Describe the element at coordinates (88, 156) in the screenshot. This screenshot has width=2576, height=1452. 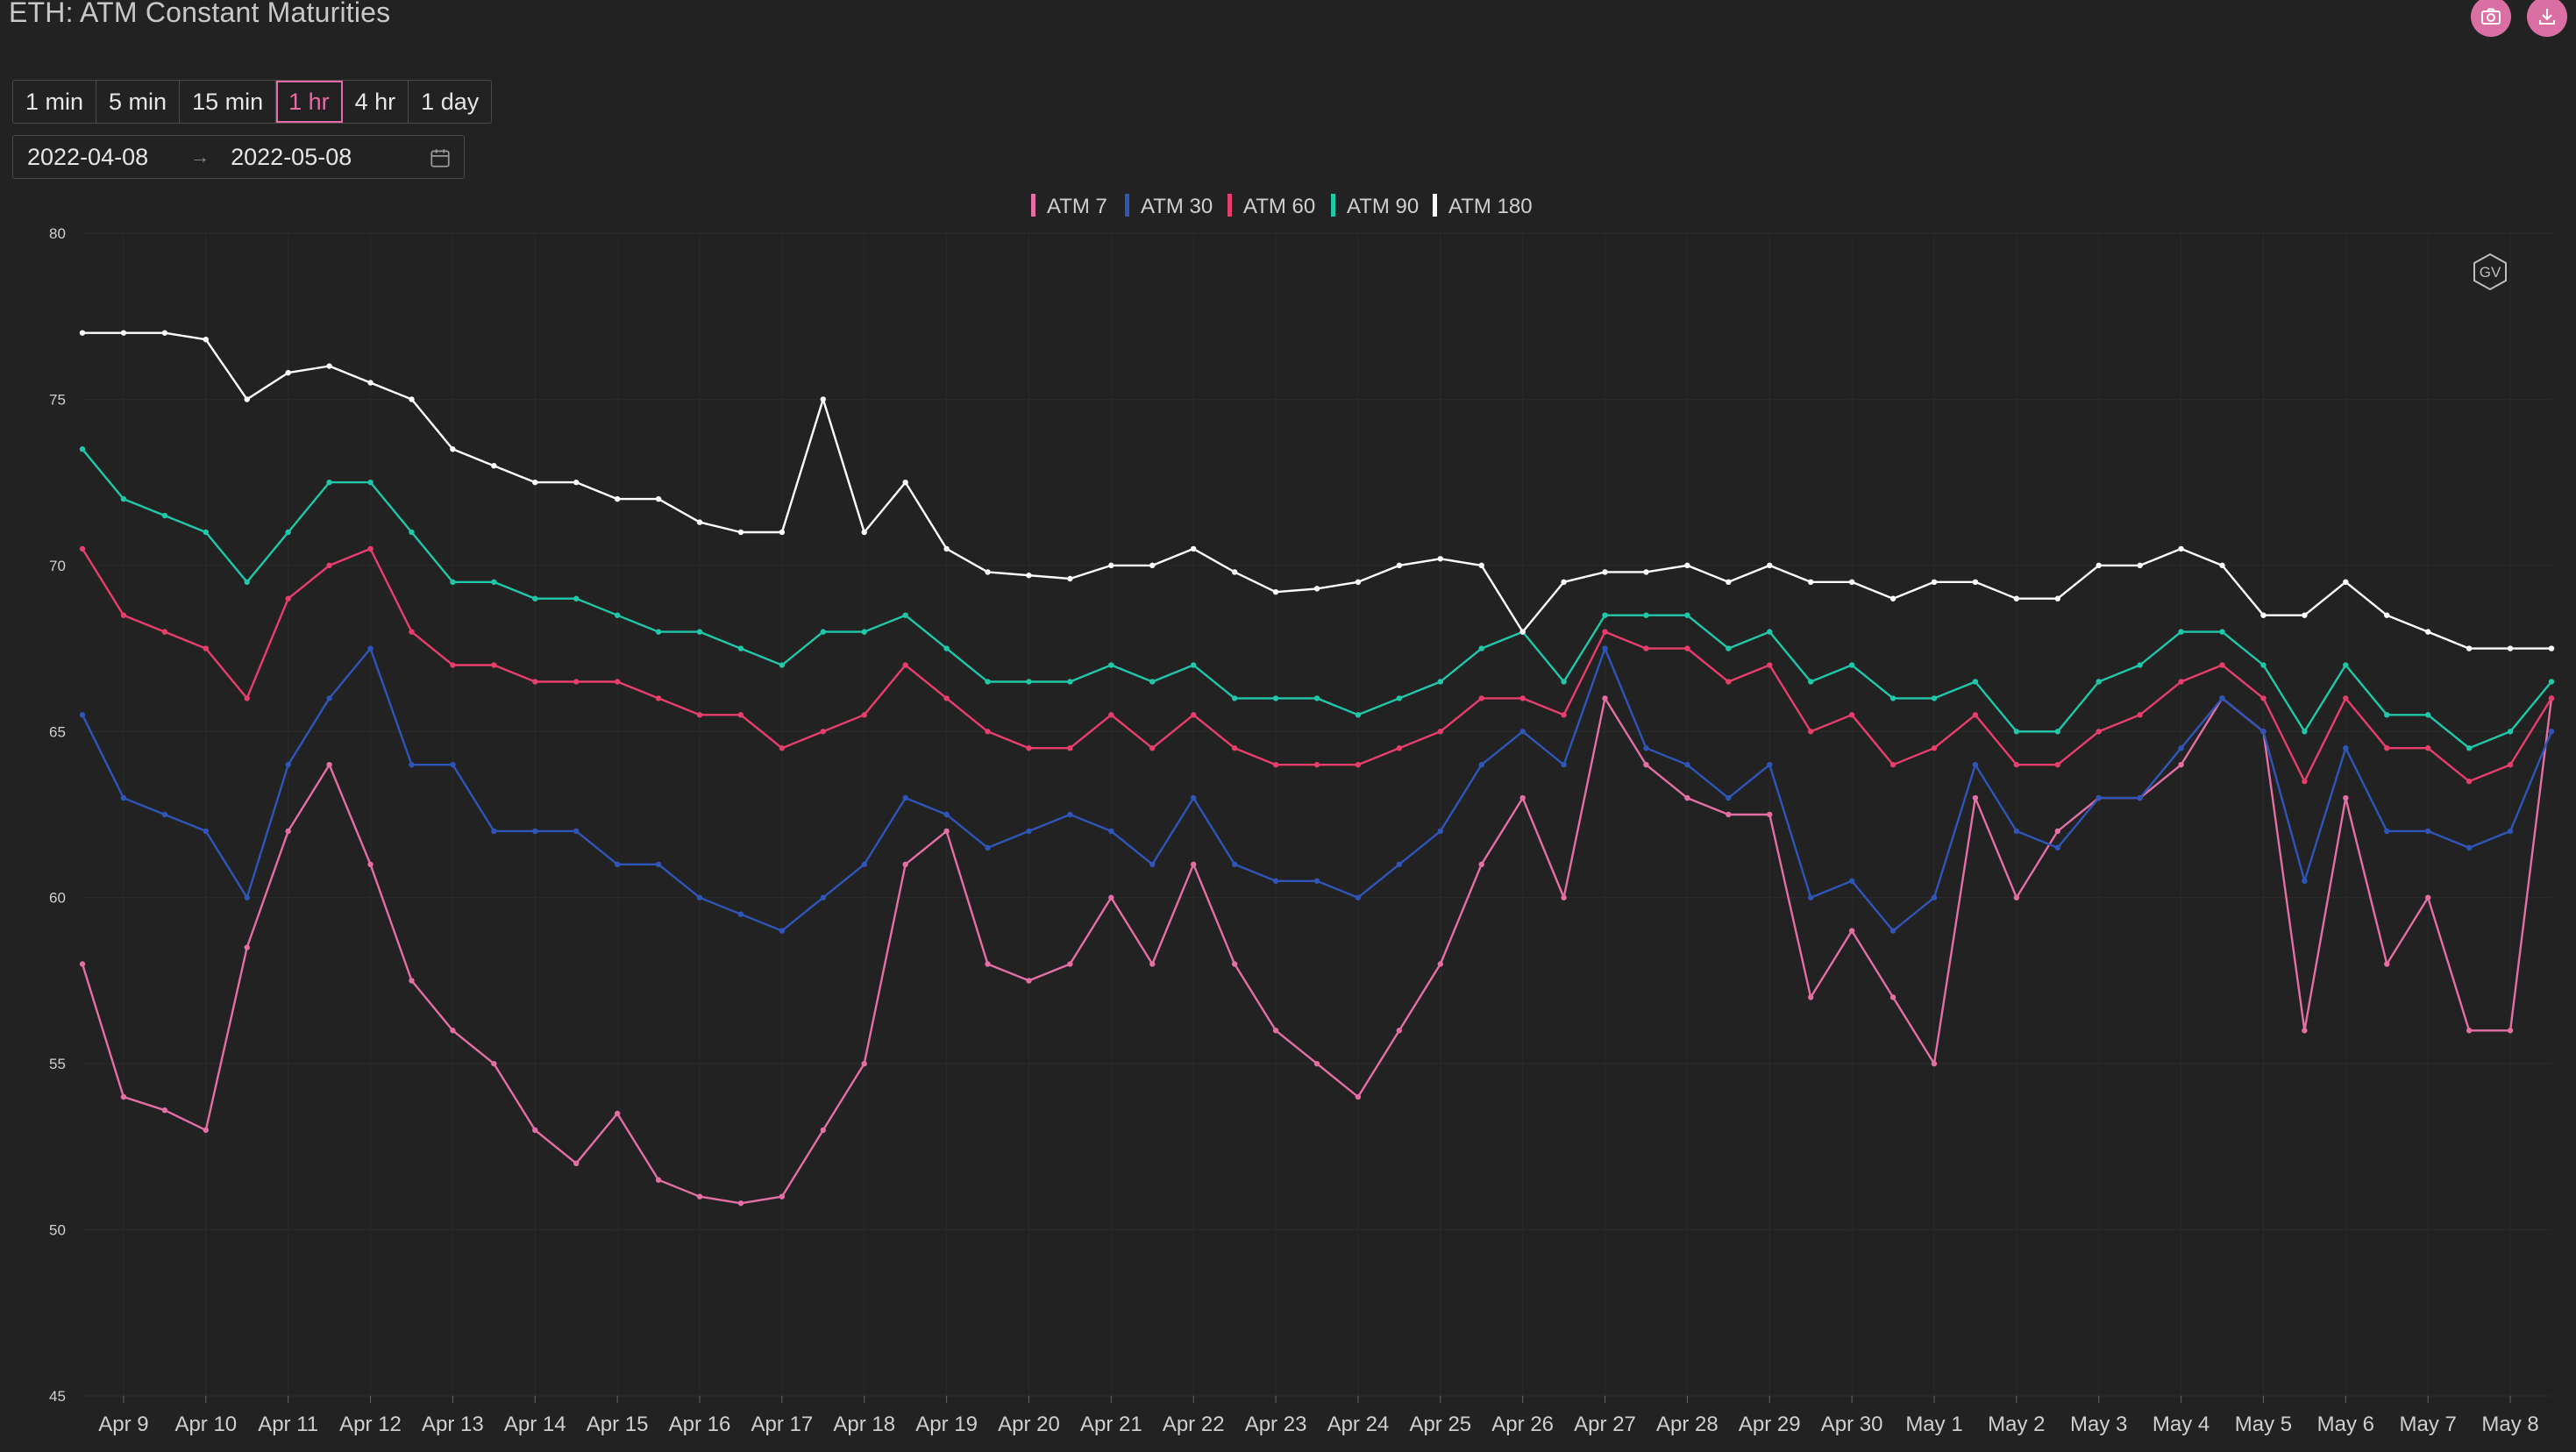
I see `start-date: 2022-04-08` at that location.